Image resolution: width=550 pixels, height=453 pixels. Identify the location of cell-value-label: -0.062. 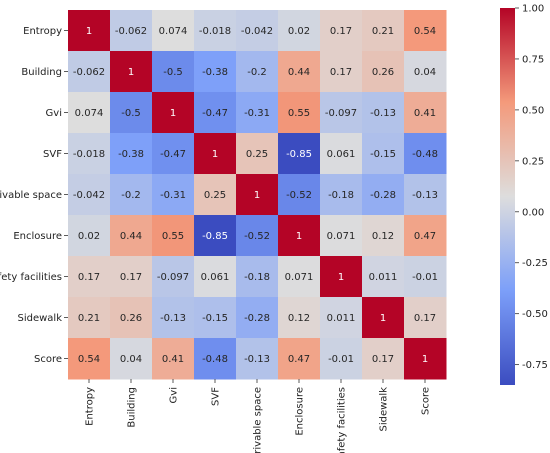
(131, 31).